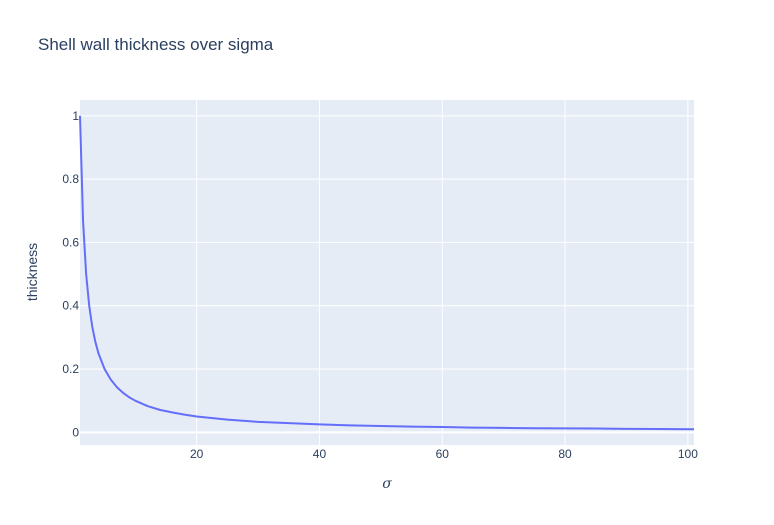 This screenshot has height=525, width=774. What do you see at coordinates (70, 306) in the screenshot?
I see `y-tick-label: 0.4` at bounding box center [70, 306].